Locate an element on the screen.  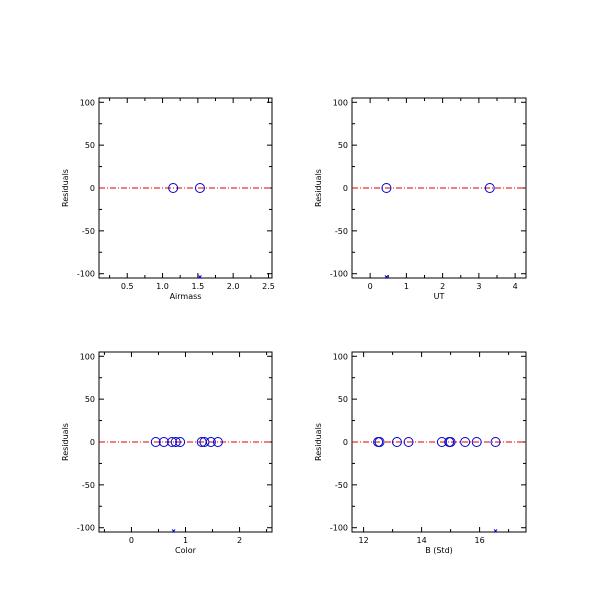
panel-4: -100 -50 0 50 100 12 14 16 B (Std) Residuals is located at coordinates (420, 453).